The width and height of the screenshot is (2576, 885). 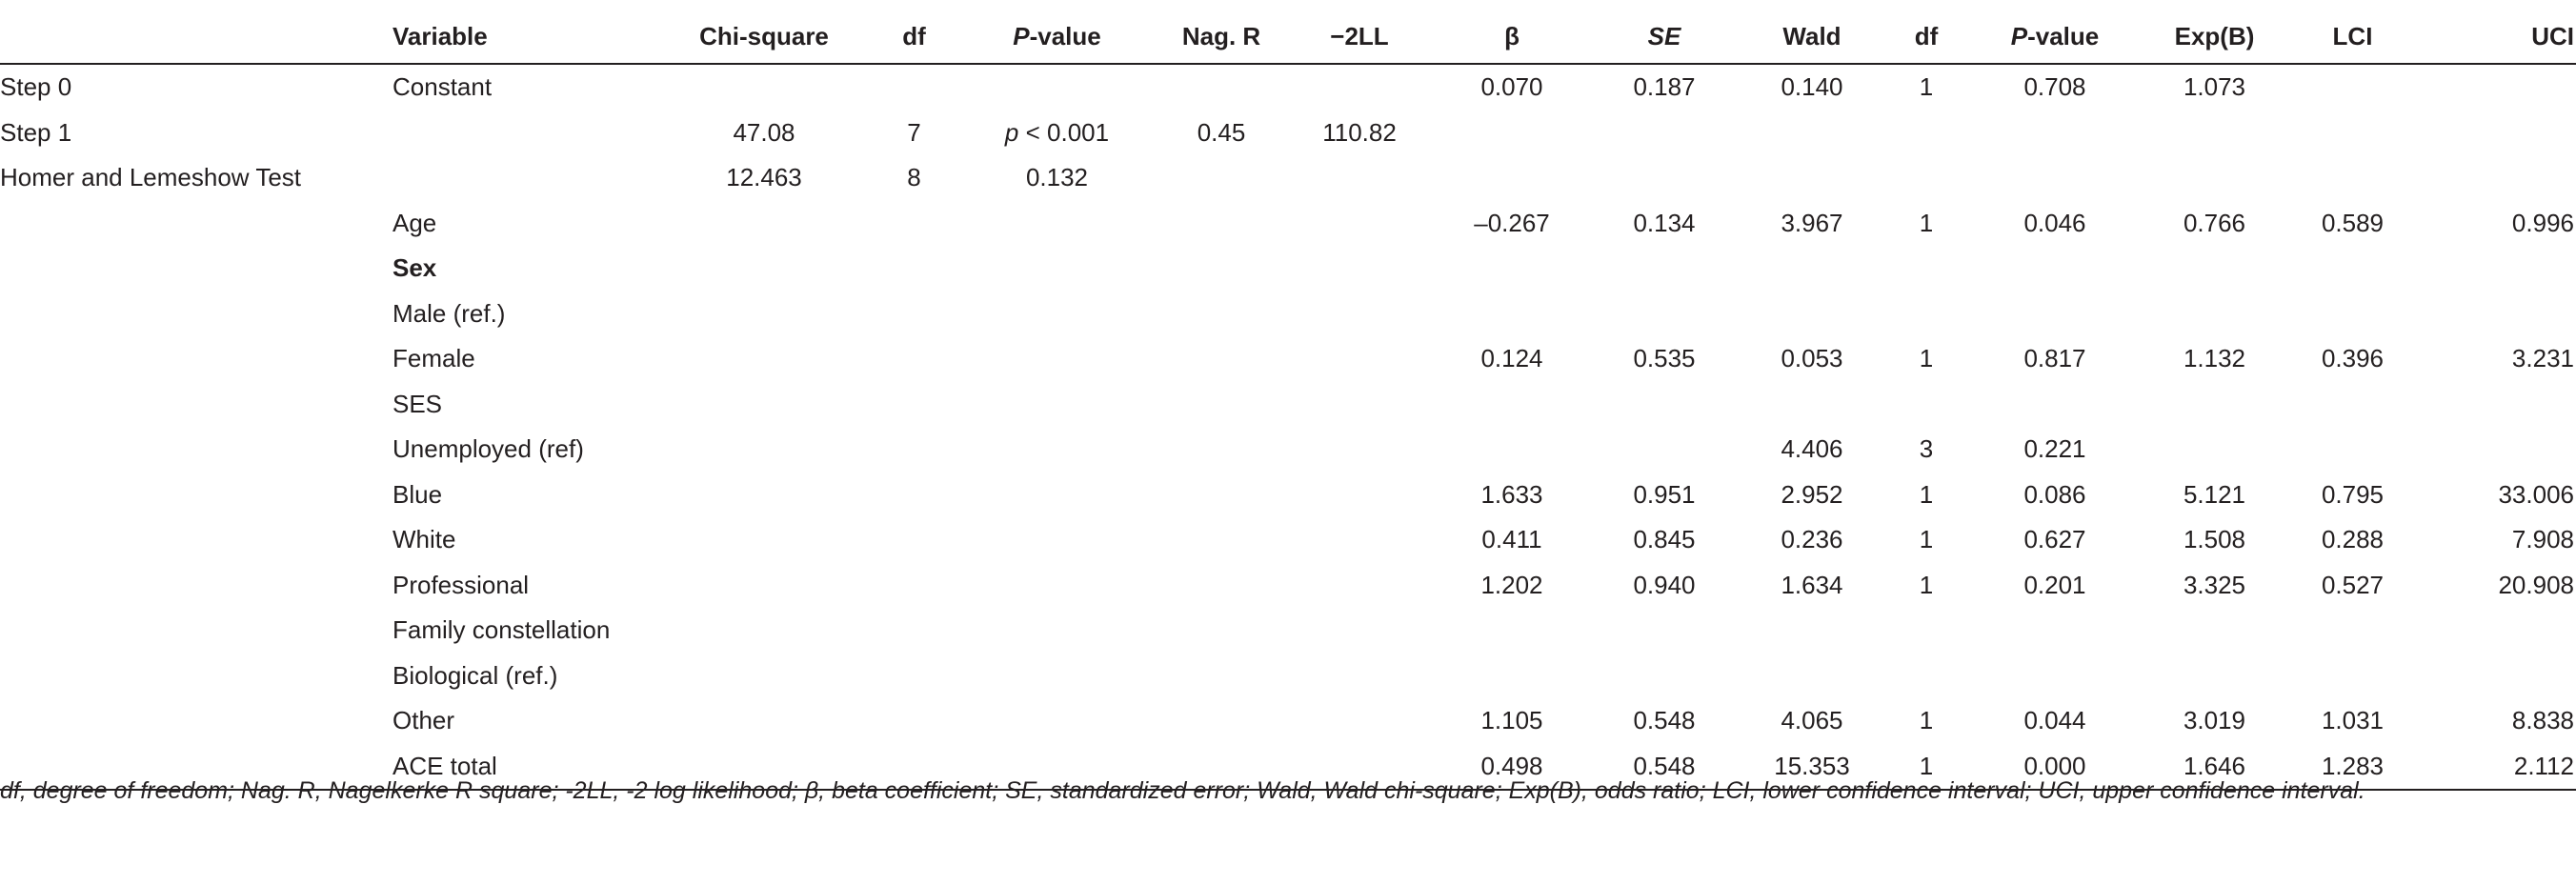 I want to click on cell-p-value2: 0.221, so click(x=2055, y=449).